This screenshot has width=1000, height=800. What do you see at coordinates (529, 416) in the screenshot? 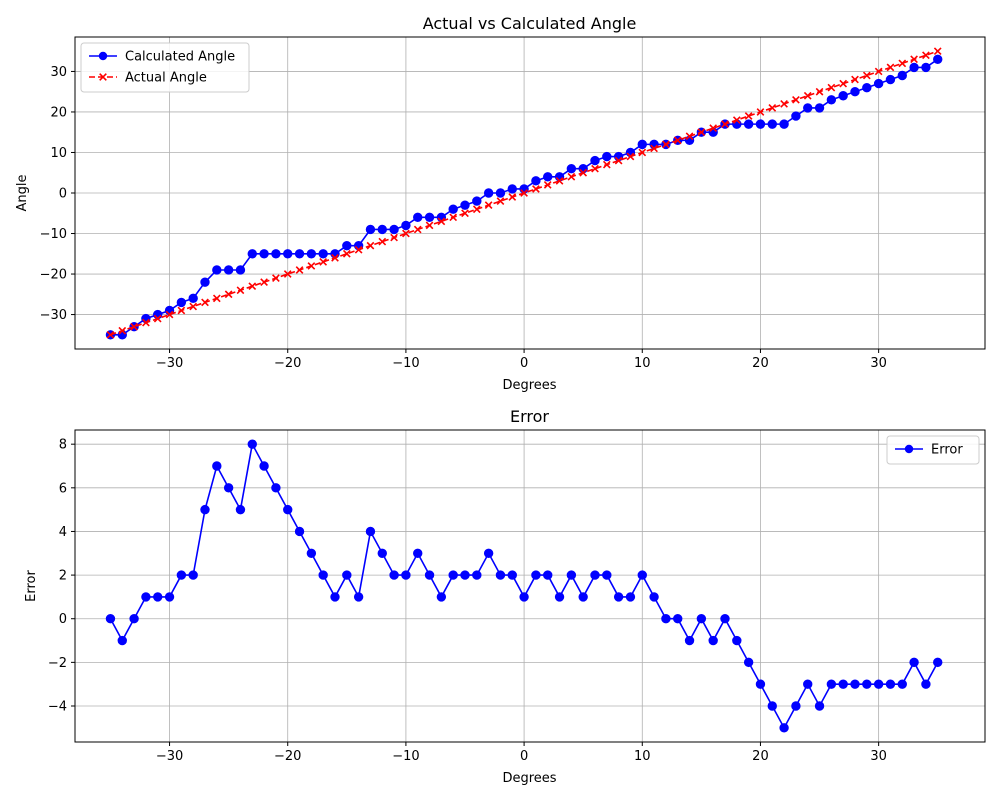
I see `chart-title: Error` at bounding box center [529, 416].